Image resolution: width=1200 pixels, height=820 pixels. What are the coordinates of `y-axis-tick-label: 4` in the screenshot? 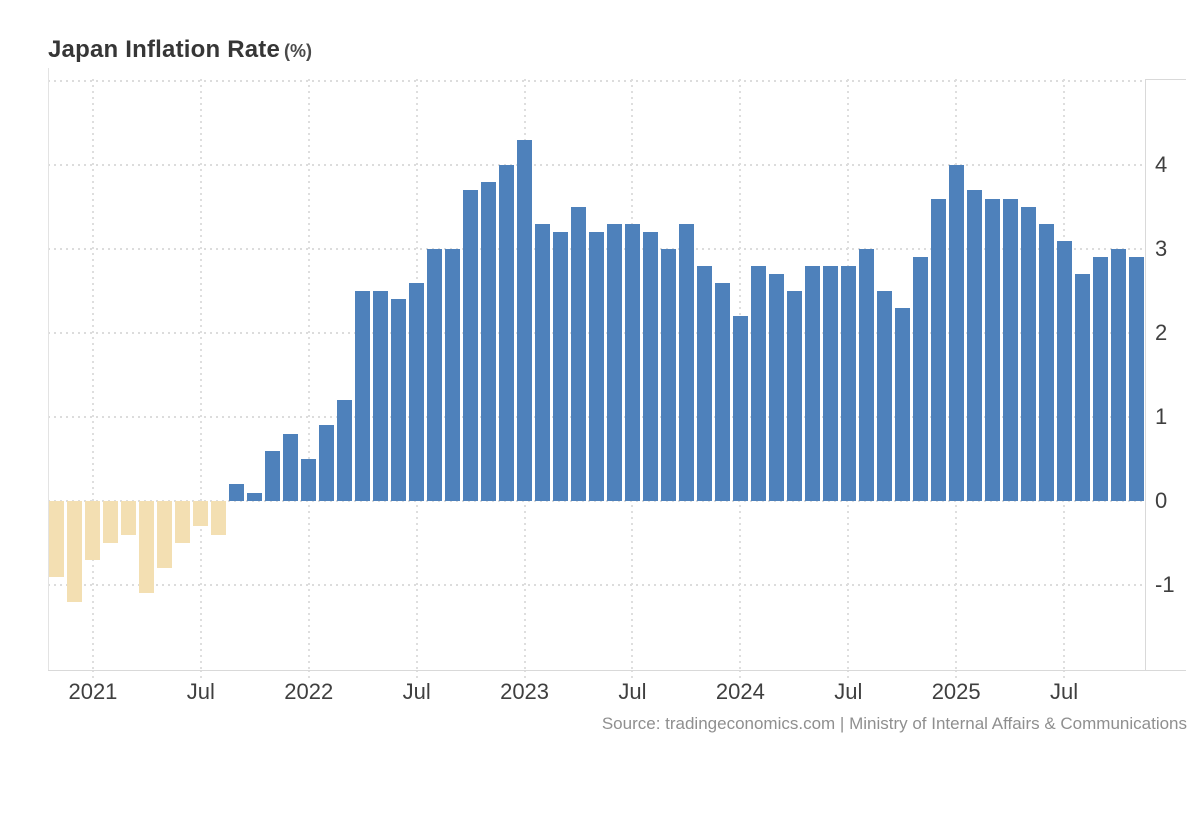 It's located at (1161, 164).